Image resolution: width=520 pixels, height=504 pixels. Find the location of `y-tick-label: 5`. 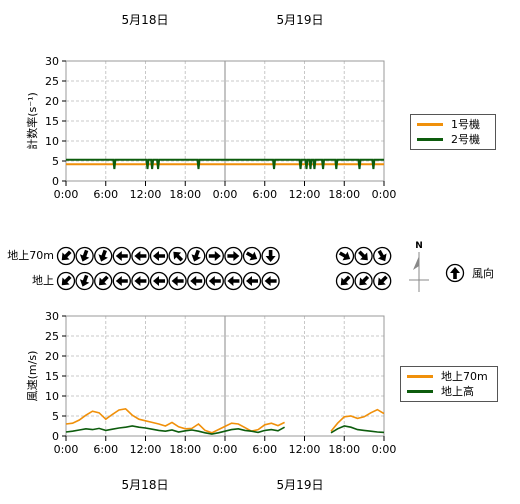

y-tick-label: 5 is located at coordinates (55, 416).